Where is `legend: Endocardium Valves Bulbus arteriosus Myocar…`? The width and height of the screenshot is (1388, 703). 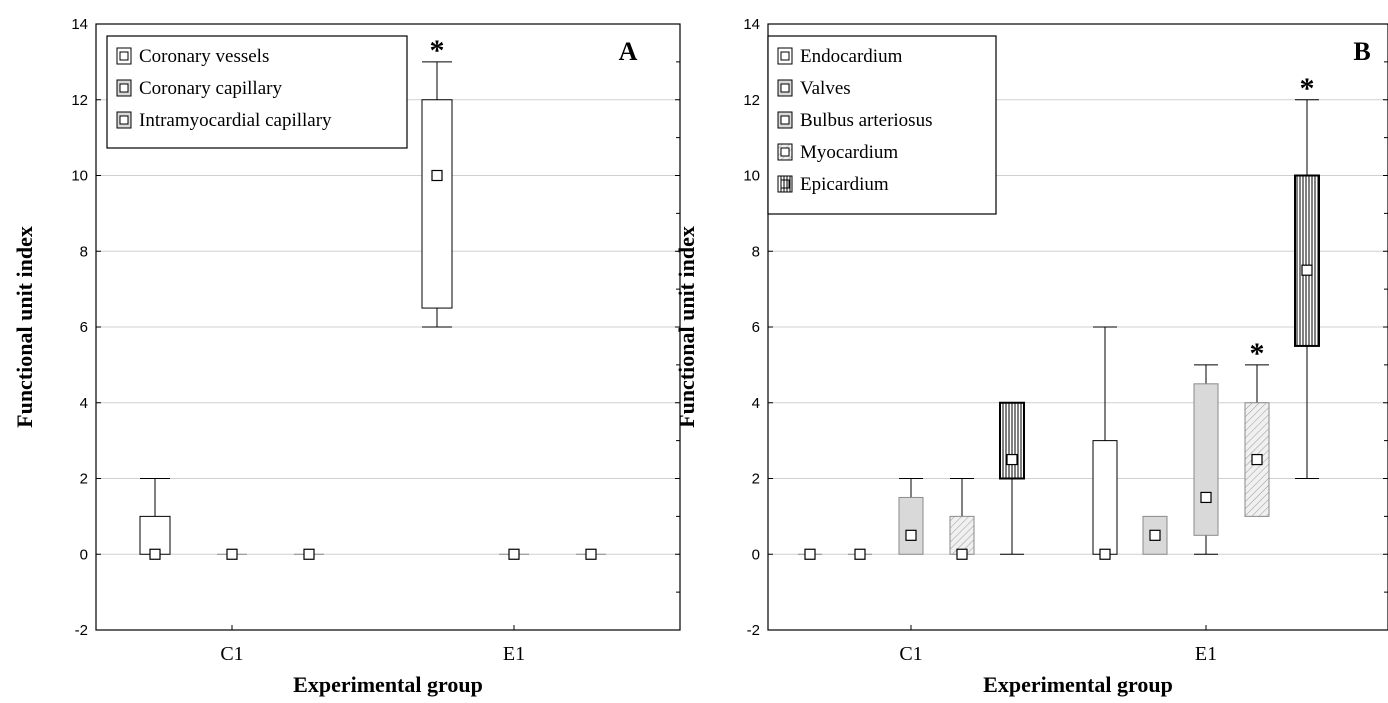 legend: Endocardium Valves Bulbus arteriosus Myocar… is located at coordinates (882, 125).